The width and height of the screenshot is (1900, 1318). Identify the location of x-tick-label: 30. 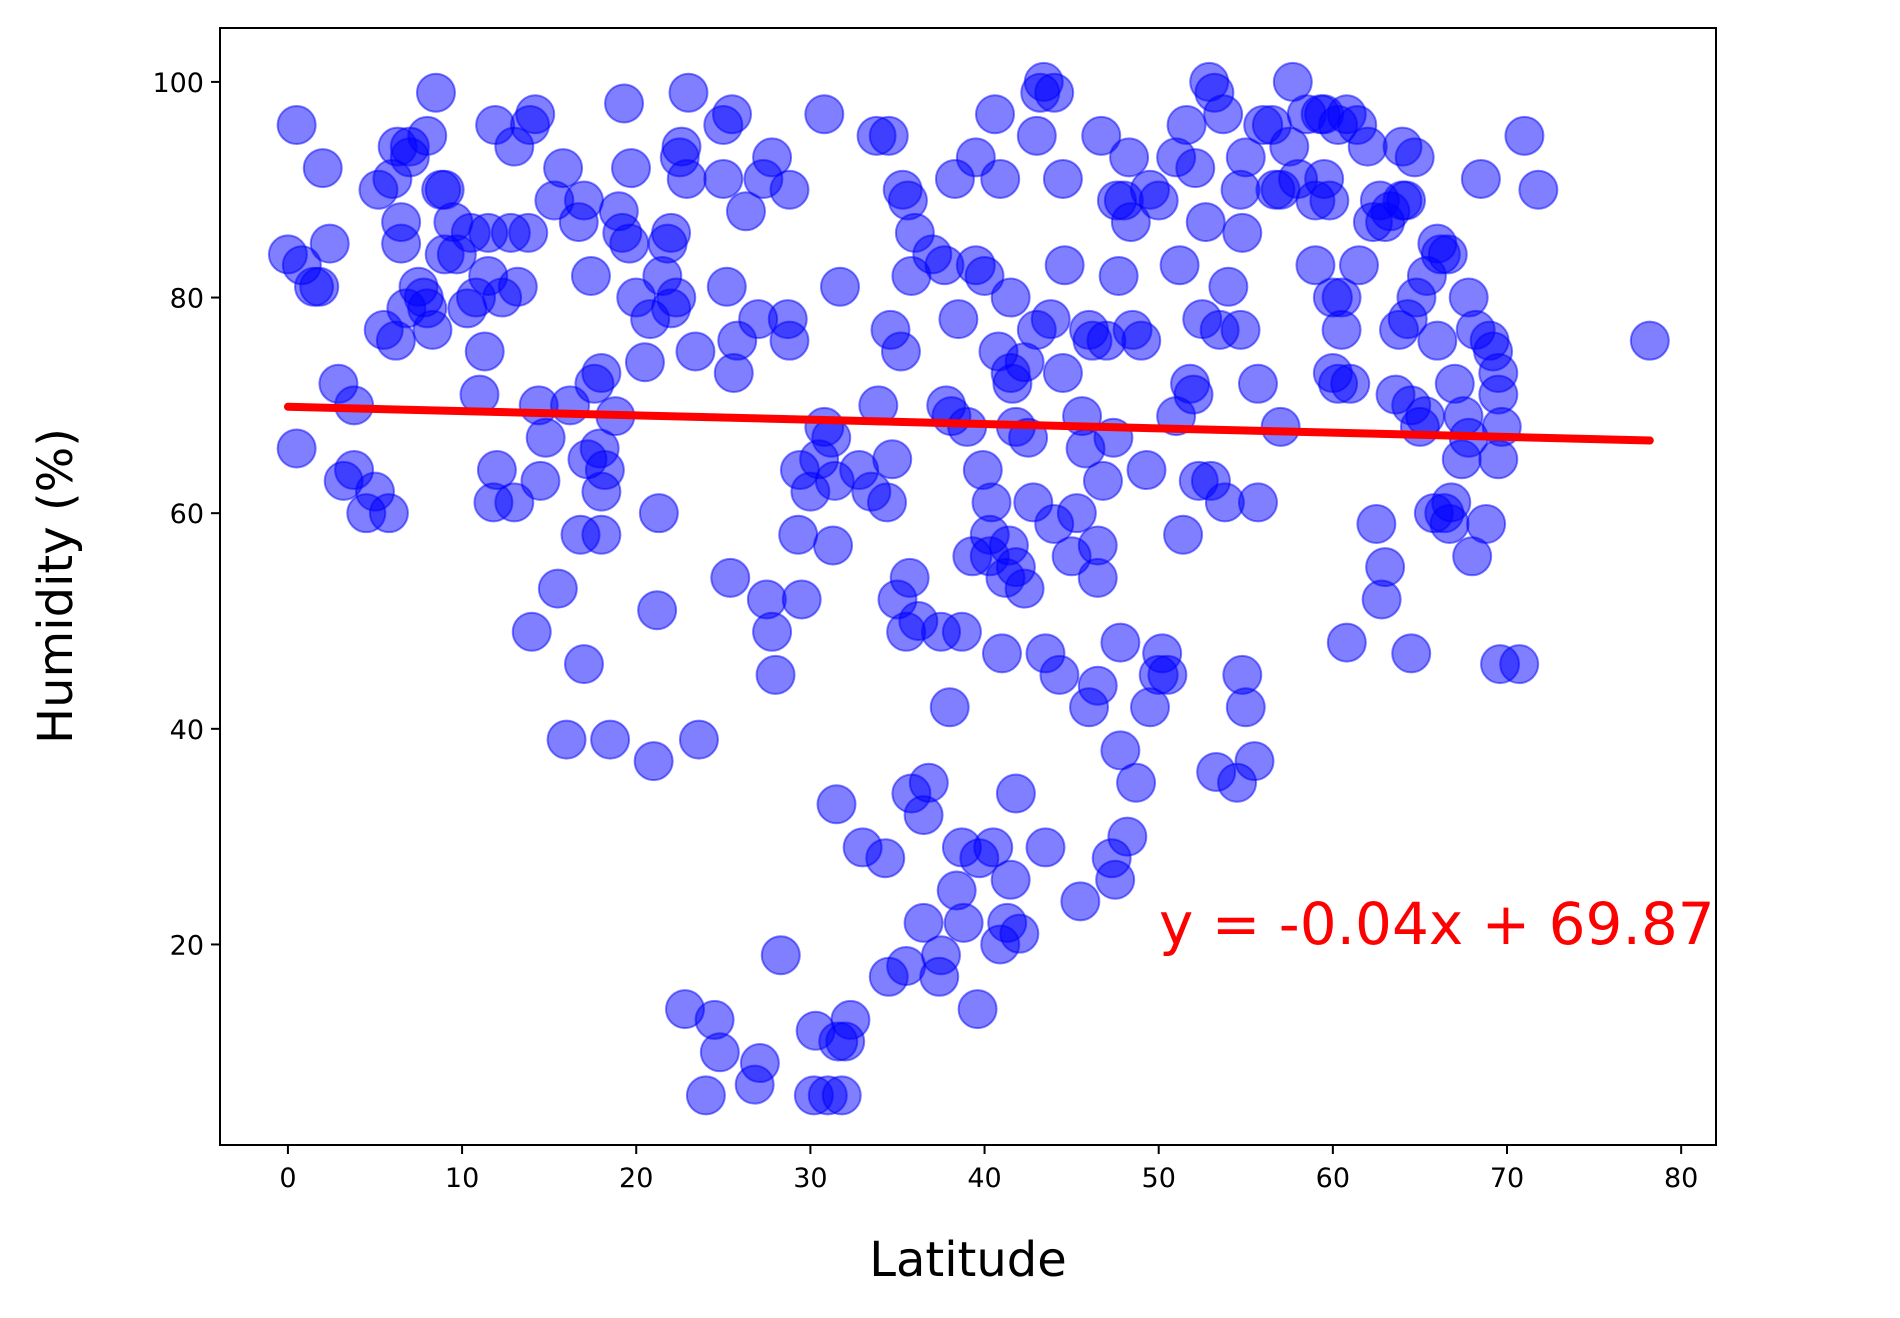
(810, 1178).